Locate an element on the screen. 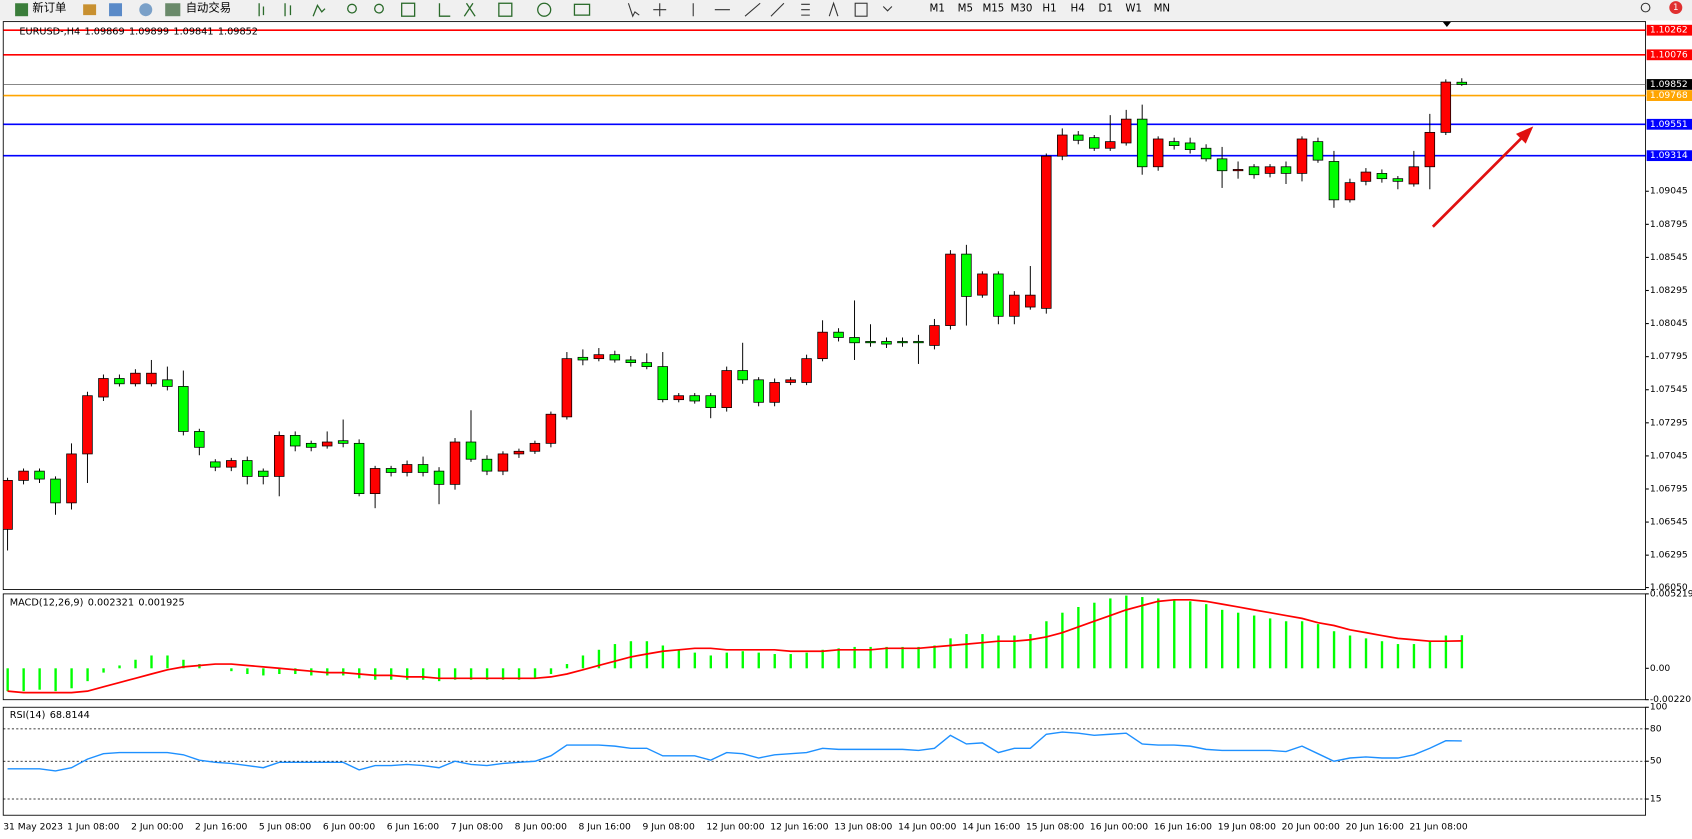 The width and height of the screenshot is (1692, 839). text-tool is located at coordinates (861, 9).